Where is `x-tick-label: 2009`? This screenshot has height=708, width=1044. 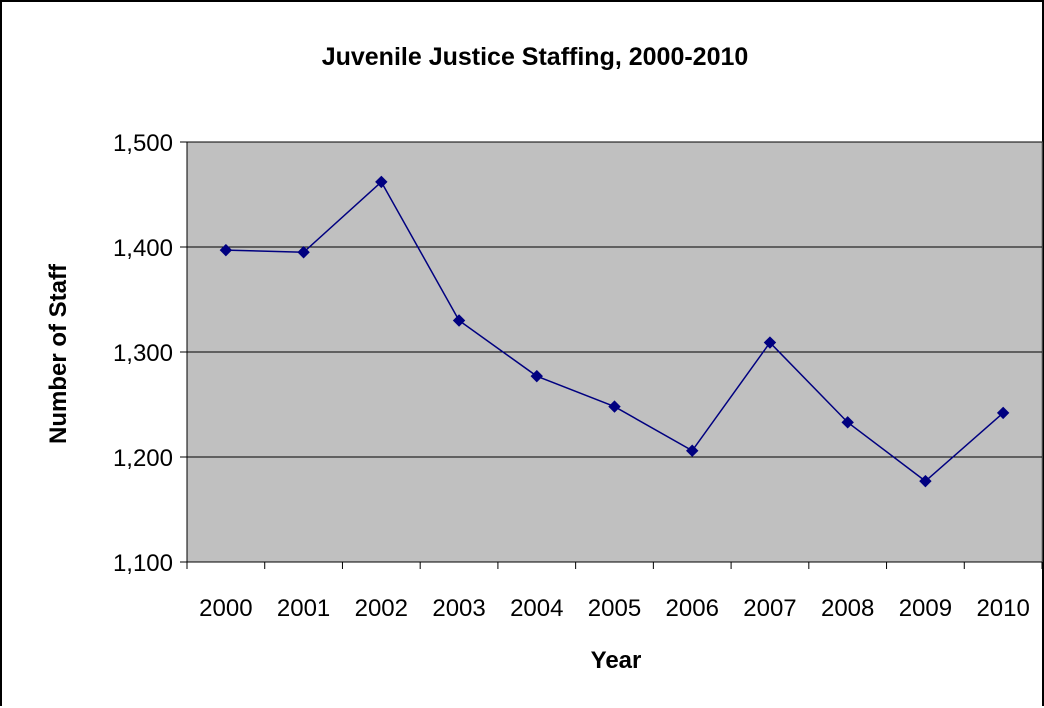 x-tick-label: 2009 is located at coordinates (925, 608).